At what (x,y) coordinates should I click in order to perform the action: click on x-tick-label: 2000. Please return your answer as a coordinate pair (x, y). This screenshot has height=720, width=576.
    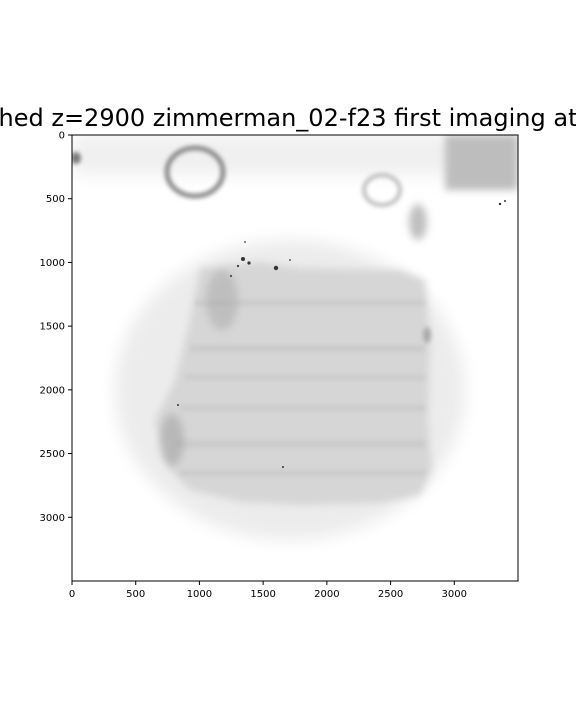
    Looking at the image, I should click on (326, 594).